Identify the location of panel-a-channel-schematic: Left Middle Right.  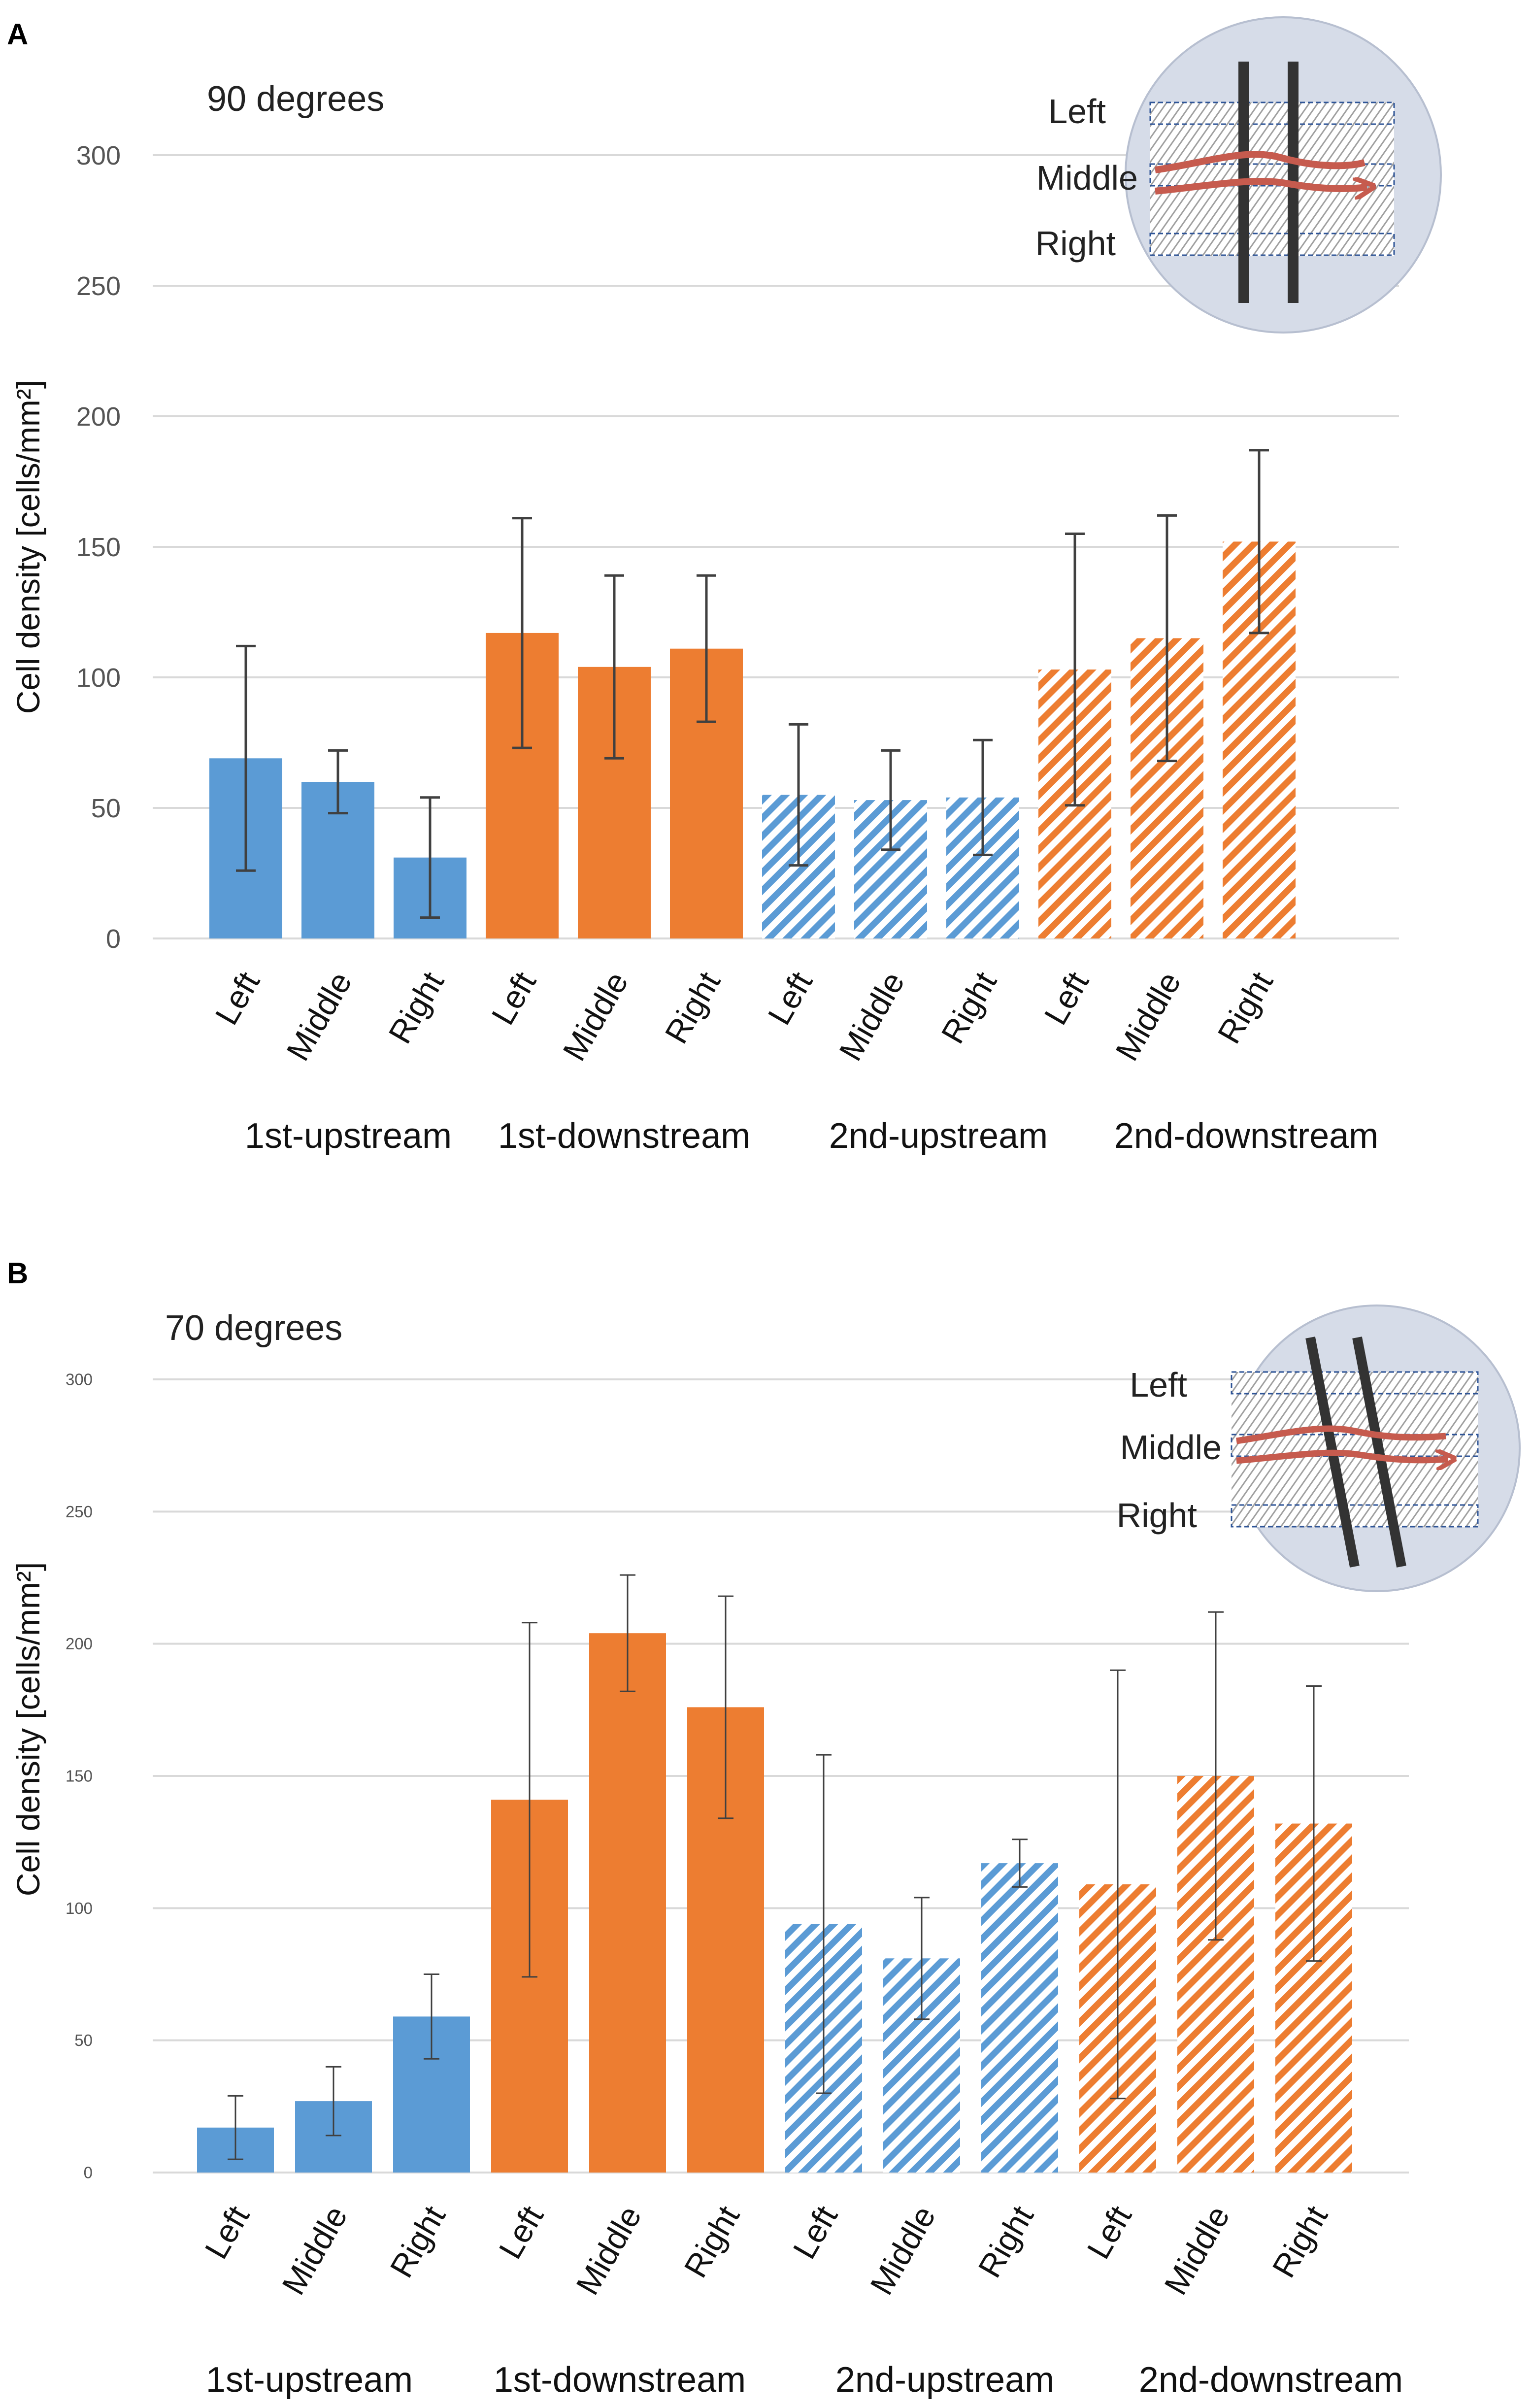
(1238, 175).